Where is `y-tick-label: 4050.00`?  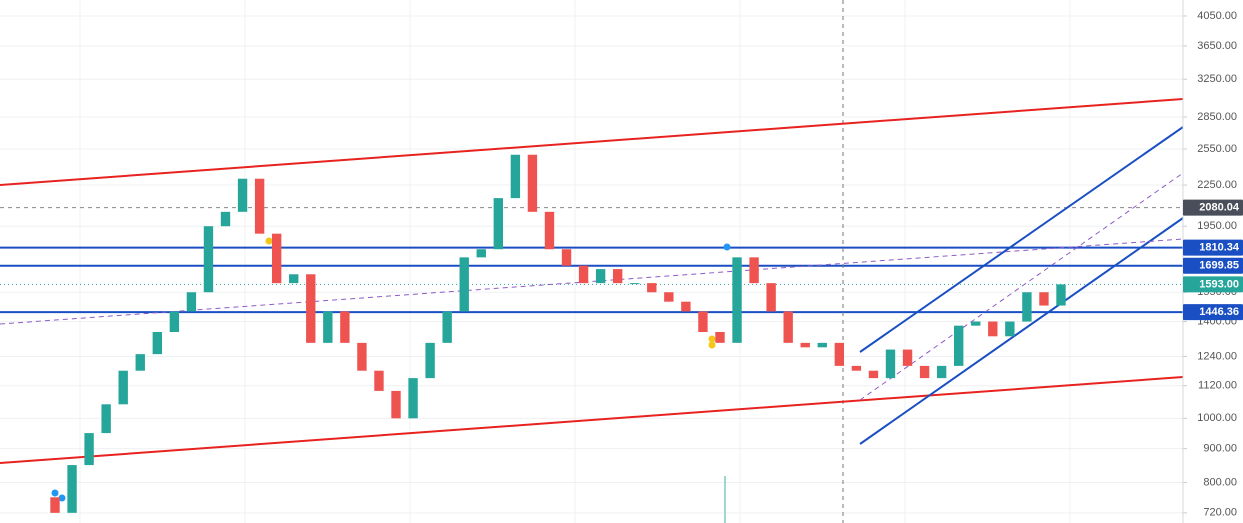
y-tick-label: 4050.00 is located at coordinates (1217, 16).